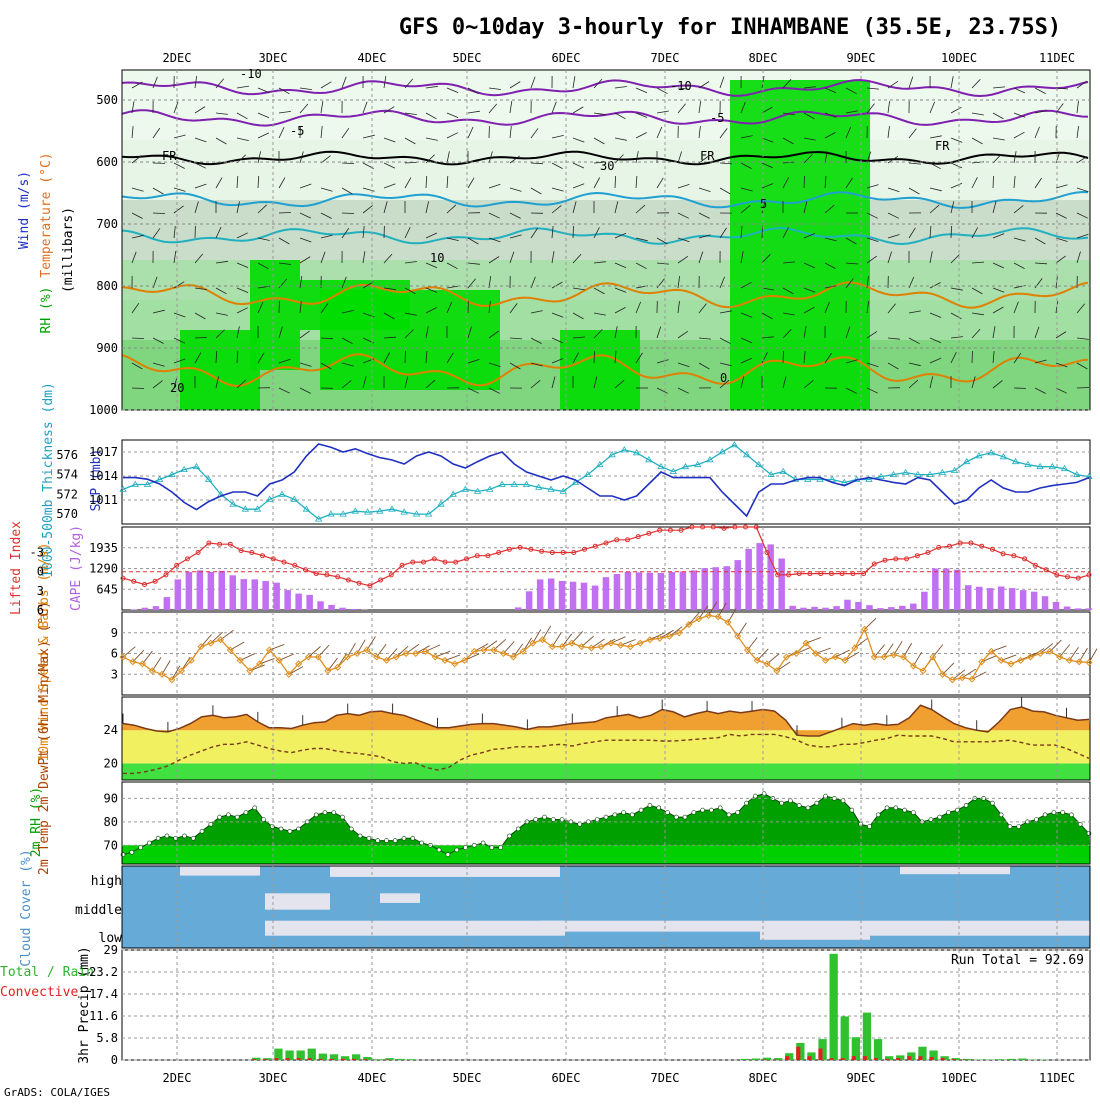 This screenshot has height=1104, width=1100. Describe the element at coordinates (763, 1078) in the screenshot. I see `day-label-bottom: 8DEC` at that location.